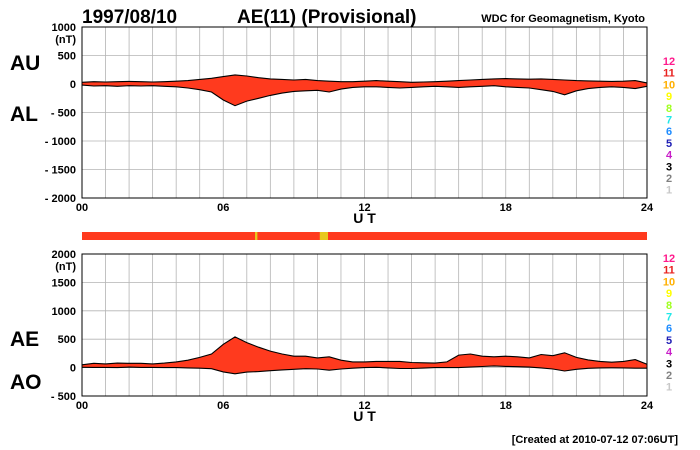  Describe the element at coordinates (129, 17) in the screenshot. I see `chart-date: 1997/08/10` at that location.